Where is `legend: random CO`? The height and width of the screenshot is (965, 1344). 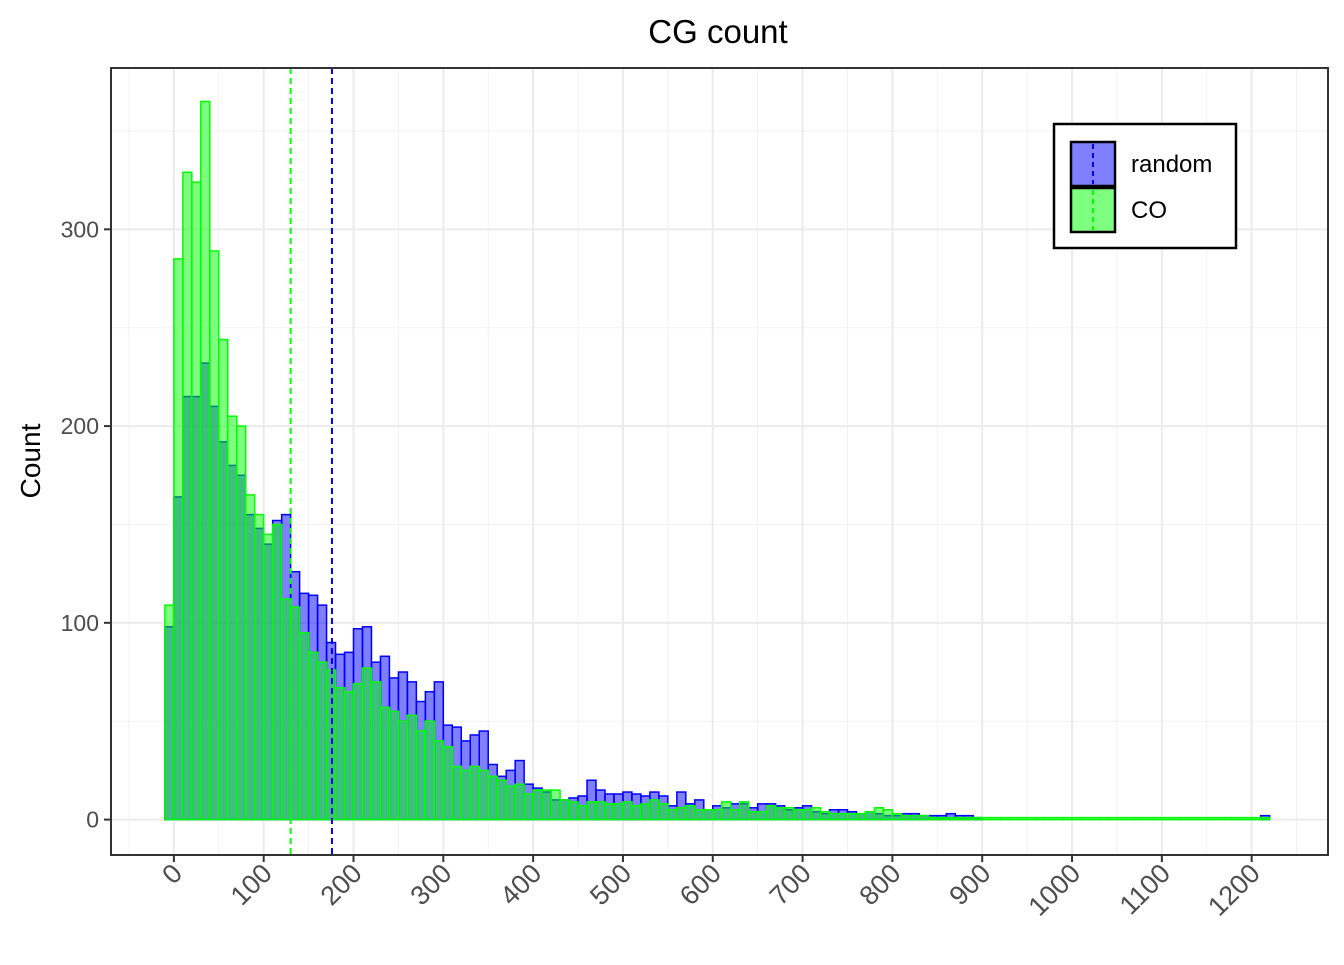
legend: random CO is located at coordinates (1145, 186).